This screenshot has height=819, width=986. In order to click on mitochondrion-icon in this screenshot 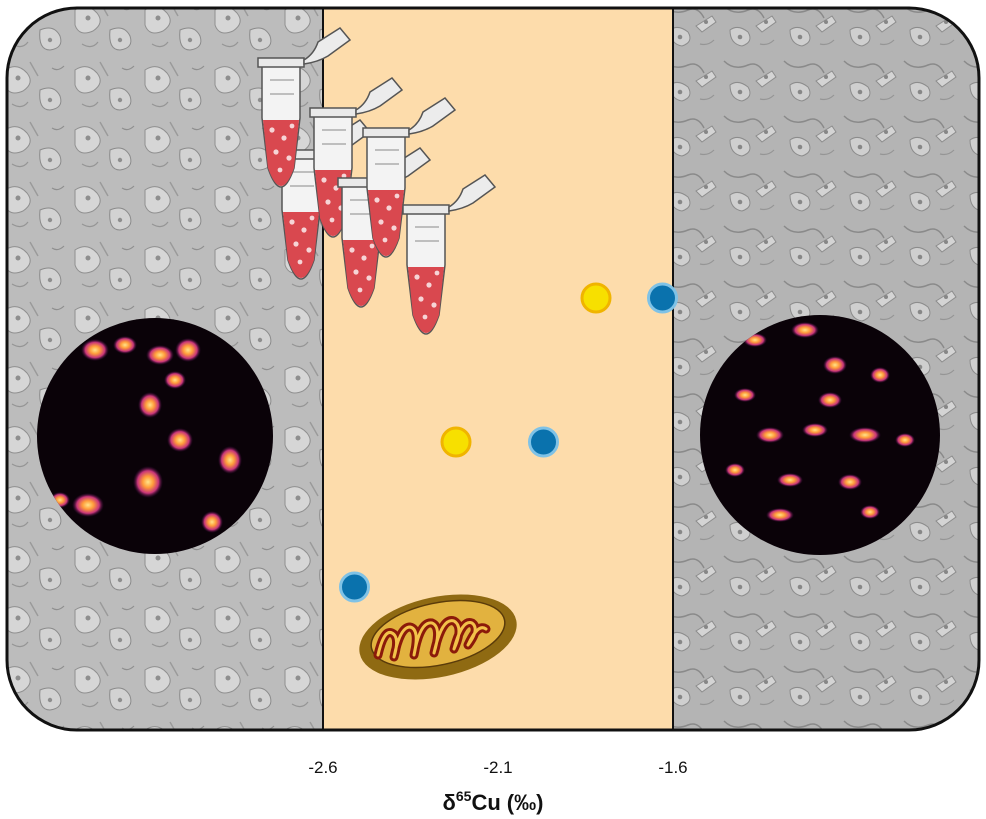, I will do `click(438, 637)`.